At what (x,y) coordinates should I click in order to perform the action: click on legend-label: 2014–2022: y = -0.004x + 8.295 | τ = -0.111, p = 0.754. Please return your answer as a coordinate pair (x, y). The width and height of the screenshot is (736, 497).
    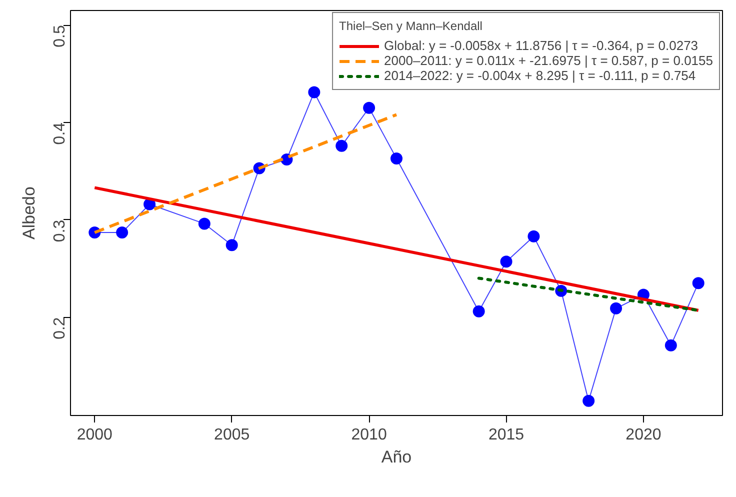
    Looking at the image, I should click on (540, 75).